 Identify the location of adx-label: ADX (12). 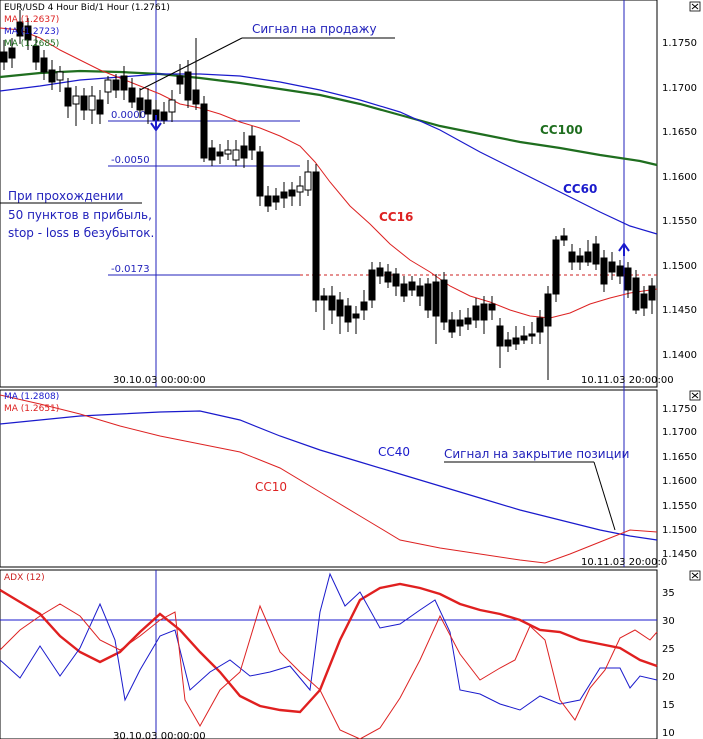
(24, 578).